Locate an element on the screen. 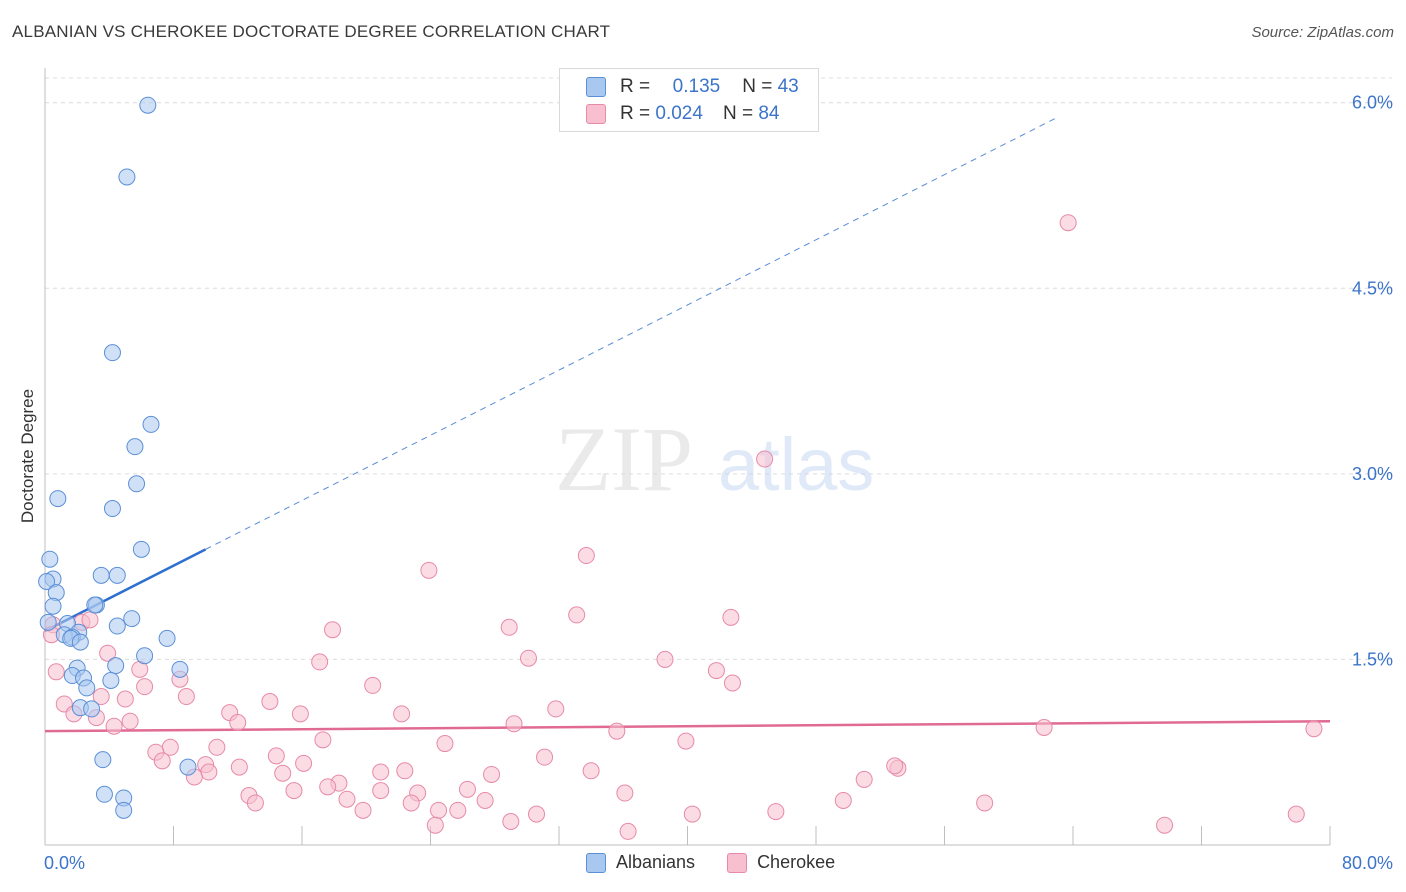 The width and height of the screenshot is (1406, 892). legend-item-albanians: Albanians is located at coordinates (640, 862).